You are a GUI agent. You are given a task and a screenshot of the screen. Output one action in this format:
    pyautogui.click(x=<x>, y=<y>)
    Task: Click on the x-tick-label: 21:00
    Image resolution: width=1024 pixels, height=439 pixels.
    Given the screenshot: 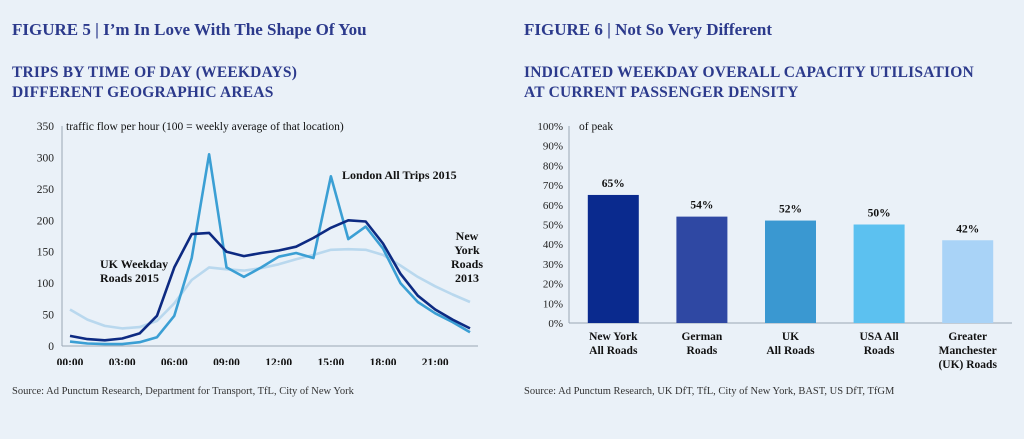 What is the action you would take?
    pyautogui.click(x=435, y=361)
    